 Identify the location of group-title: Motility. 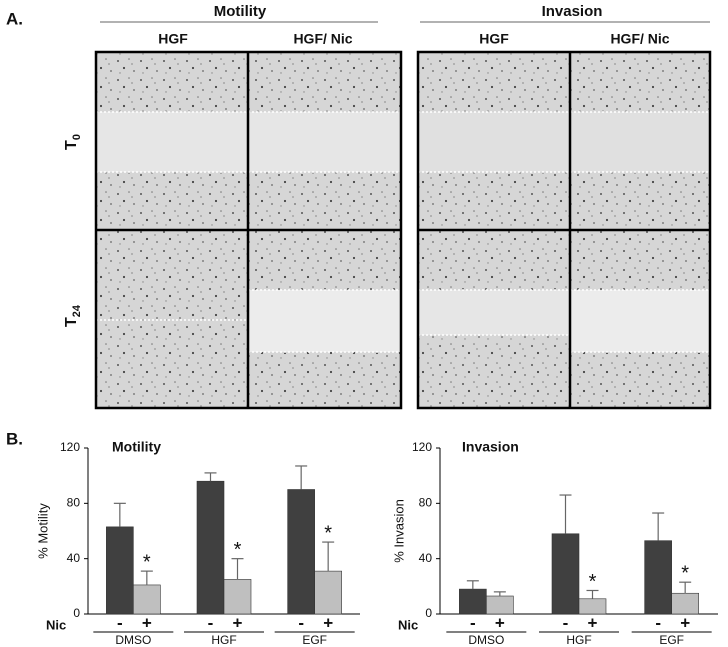
(240, 11).